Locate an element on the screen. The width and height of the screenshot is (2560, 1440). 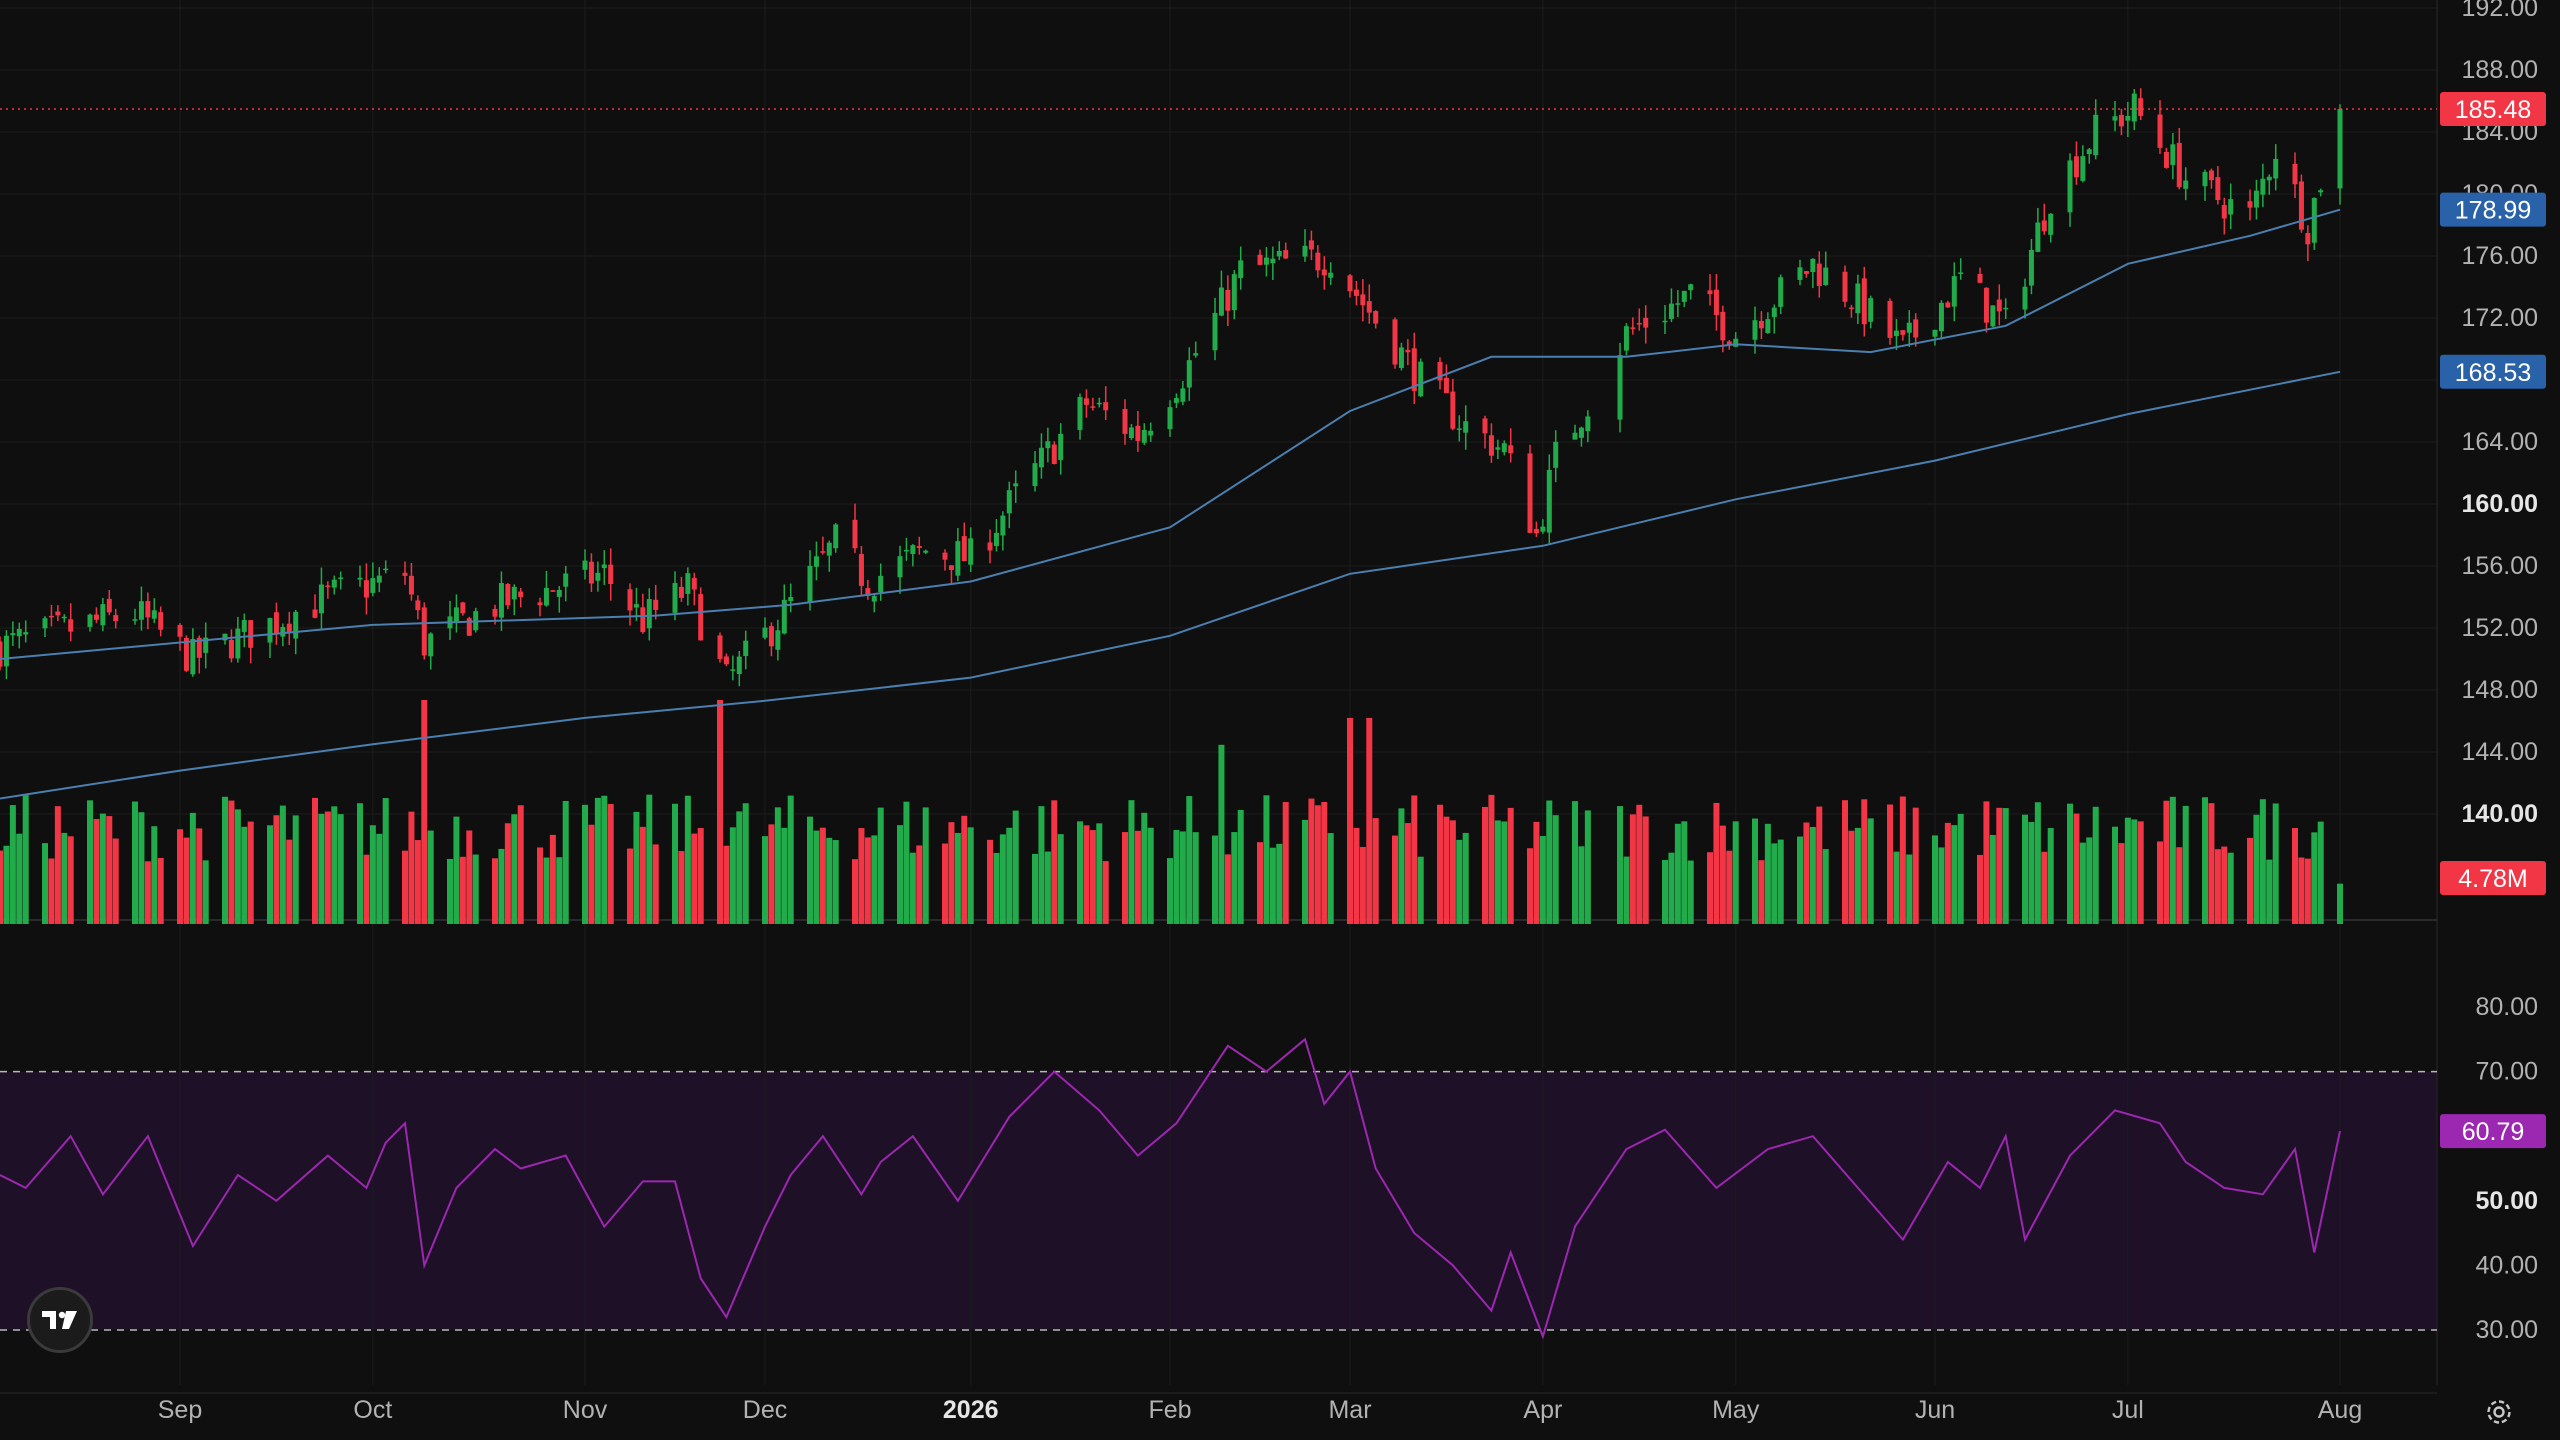
time-axis-label: 2026 is located at coordinates (971, 1410).